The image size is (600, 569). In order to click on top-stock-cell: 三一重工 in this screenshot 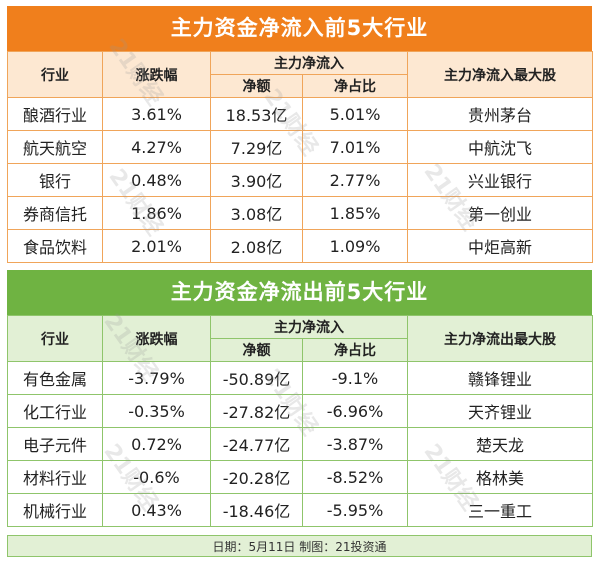, I will do `click(500, 510)`.